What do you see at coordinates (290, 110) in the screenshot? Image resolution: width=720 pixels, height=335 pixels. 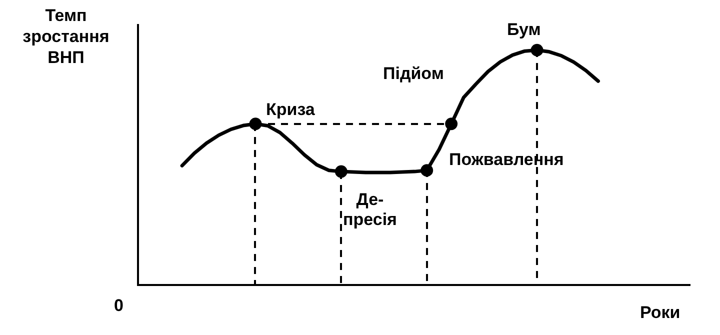 I see `annotation: Криза` at bounding box center [290, 110].